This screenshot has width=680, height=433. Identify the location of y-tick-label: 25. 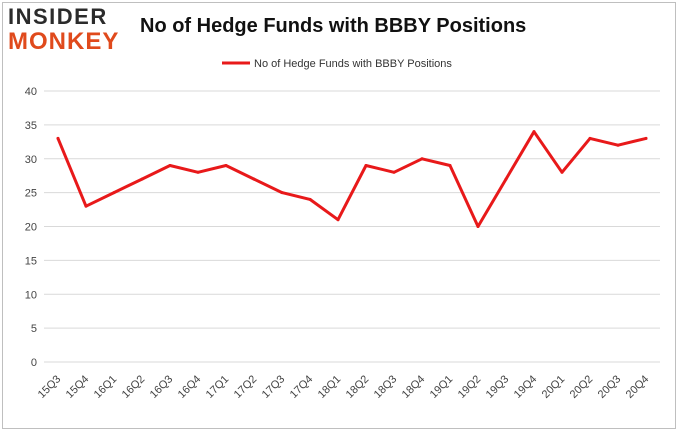
(31, 194).